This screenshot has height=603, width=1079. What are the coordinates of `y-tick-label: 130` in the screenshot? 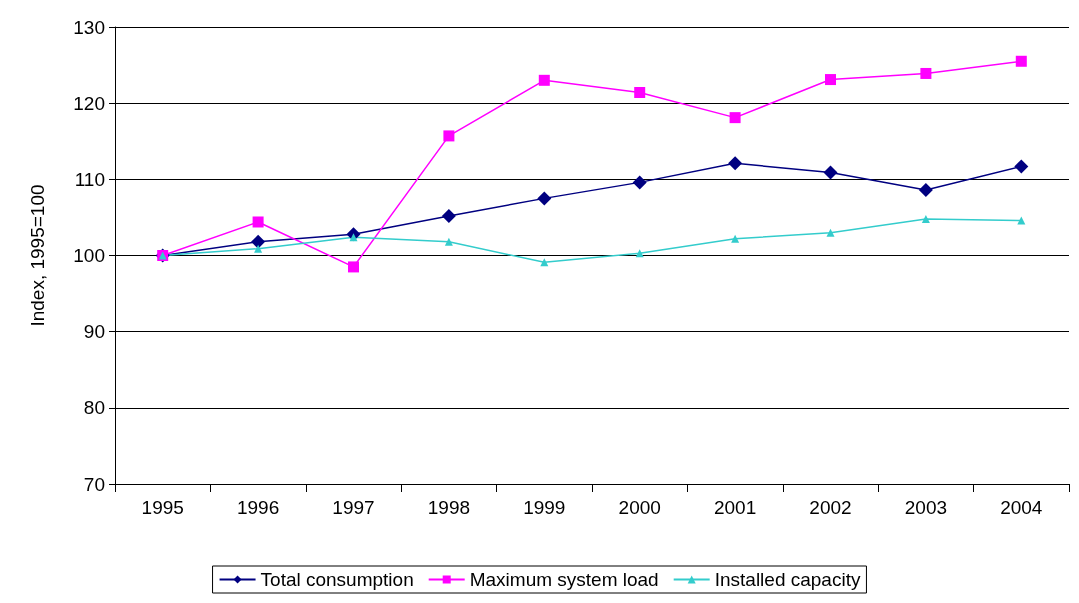 It's located at (89, 27).